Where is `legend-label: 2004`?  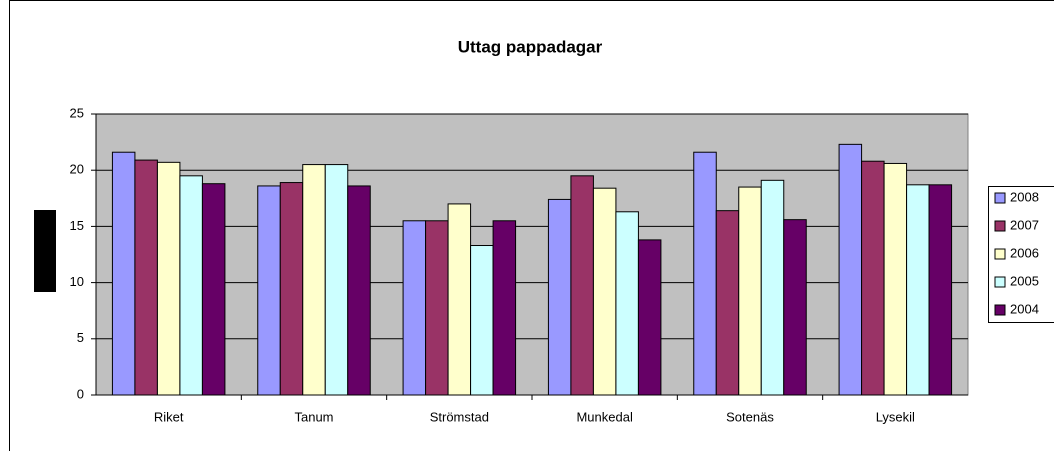
legend-label: 2004 is located at coordinates (1024, 308).